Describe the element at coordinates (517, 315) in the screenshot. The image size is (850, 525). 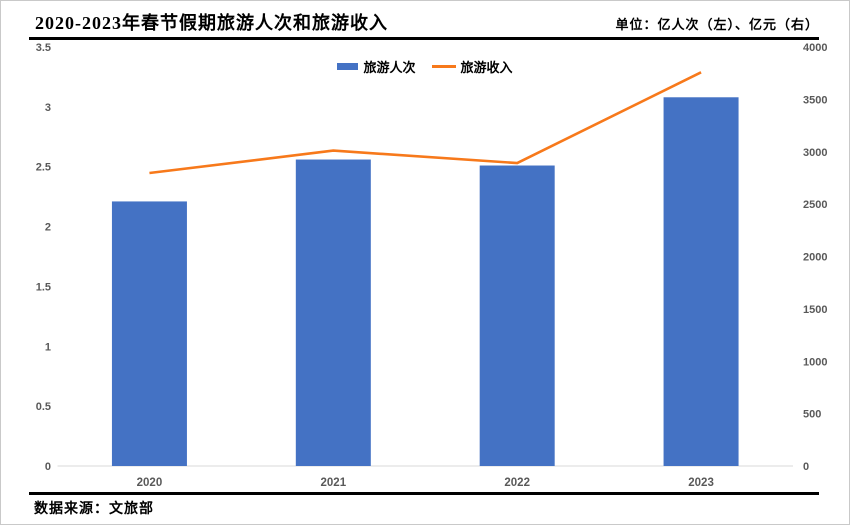
I see `bar-2022` at that location.